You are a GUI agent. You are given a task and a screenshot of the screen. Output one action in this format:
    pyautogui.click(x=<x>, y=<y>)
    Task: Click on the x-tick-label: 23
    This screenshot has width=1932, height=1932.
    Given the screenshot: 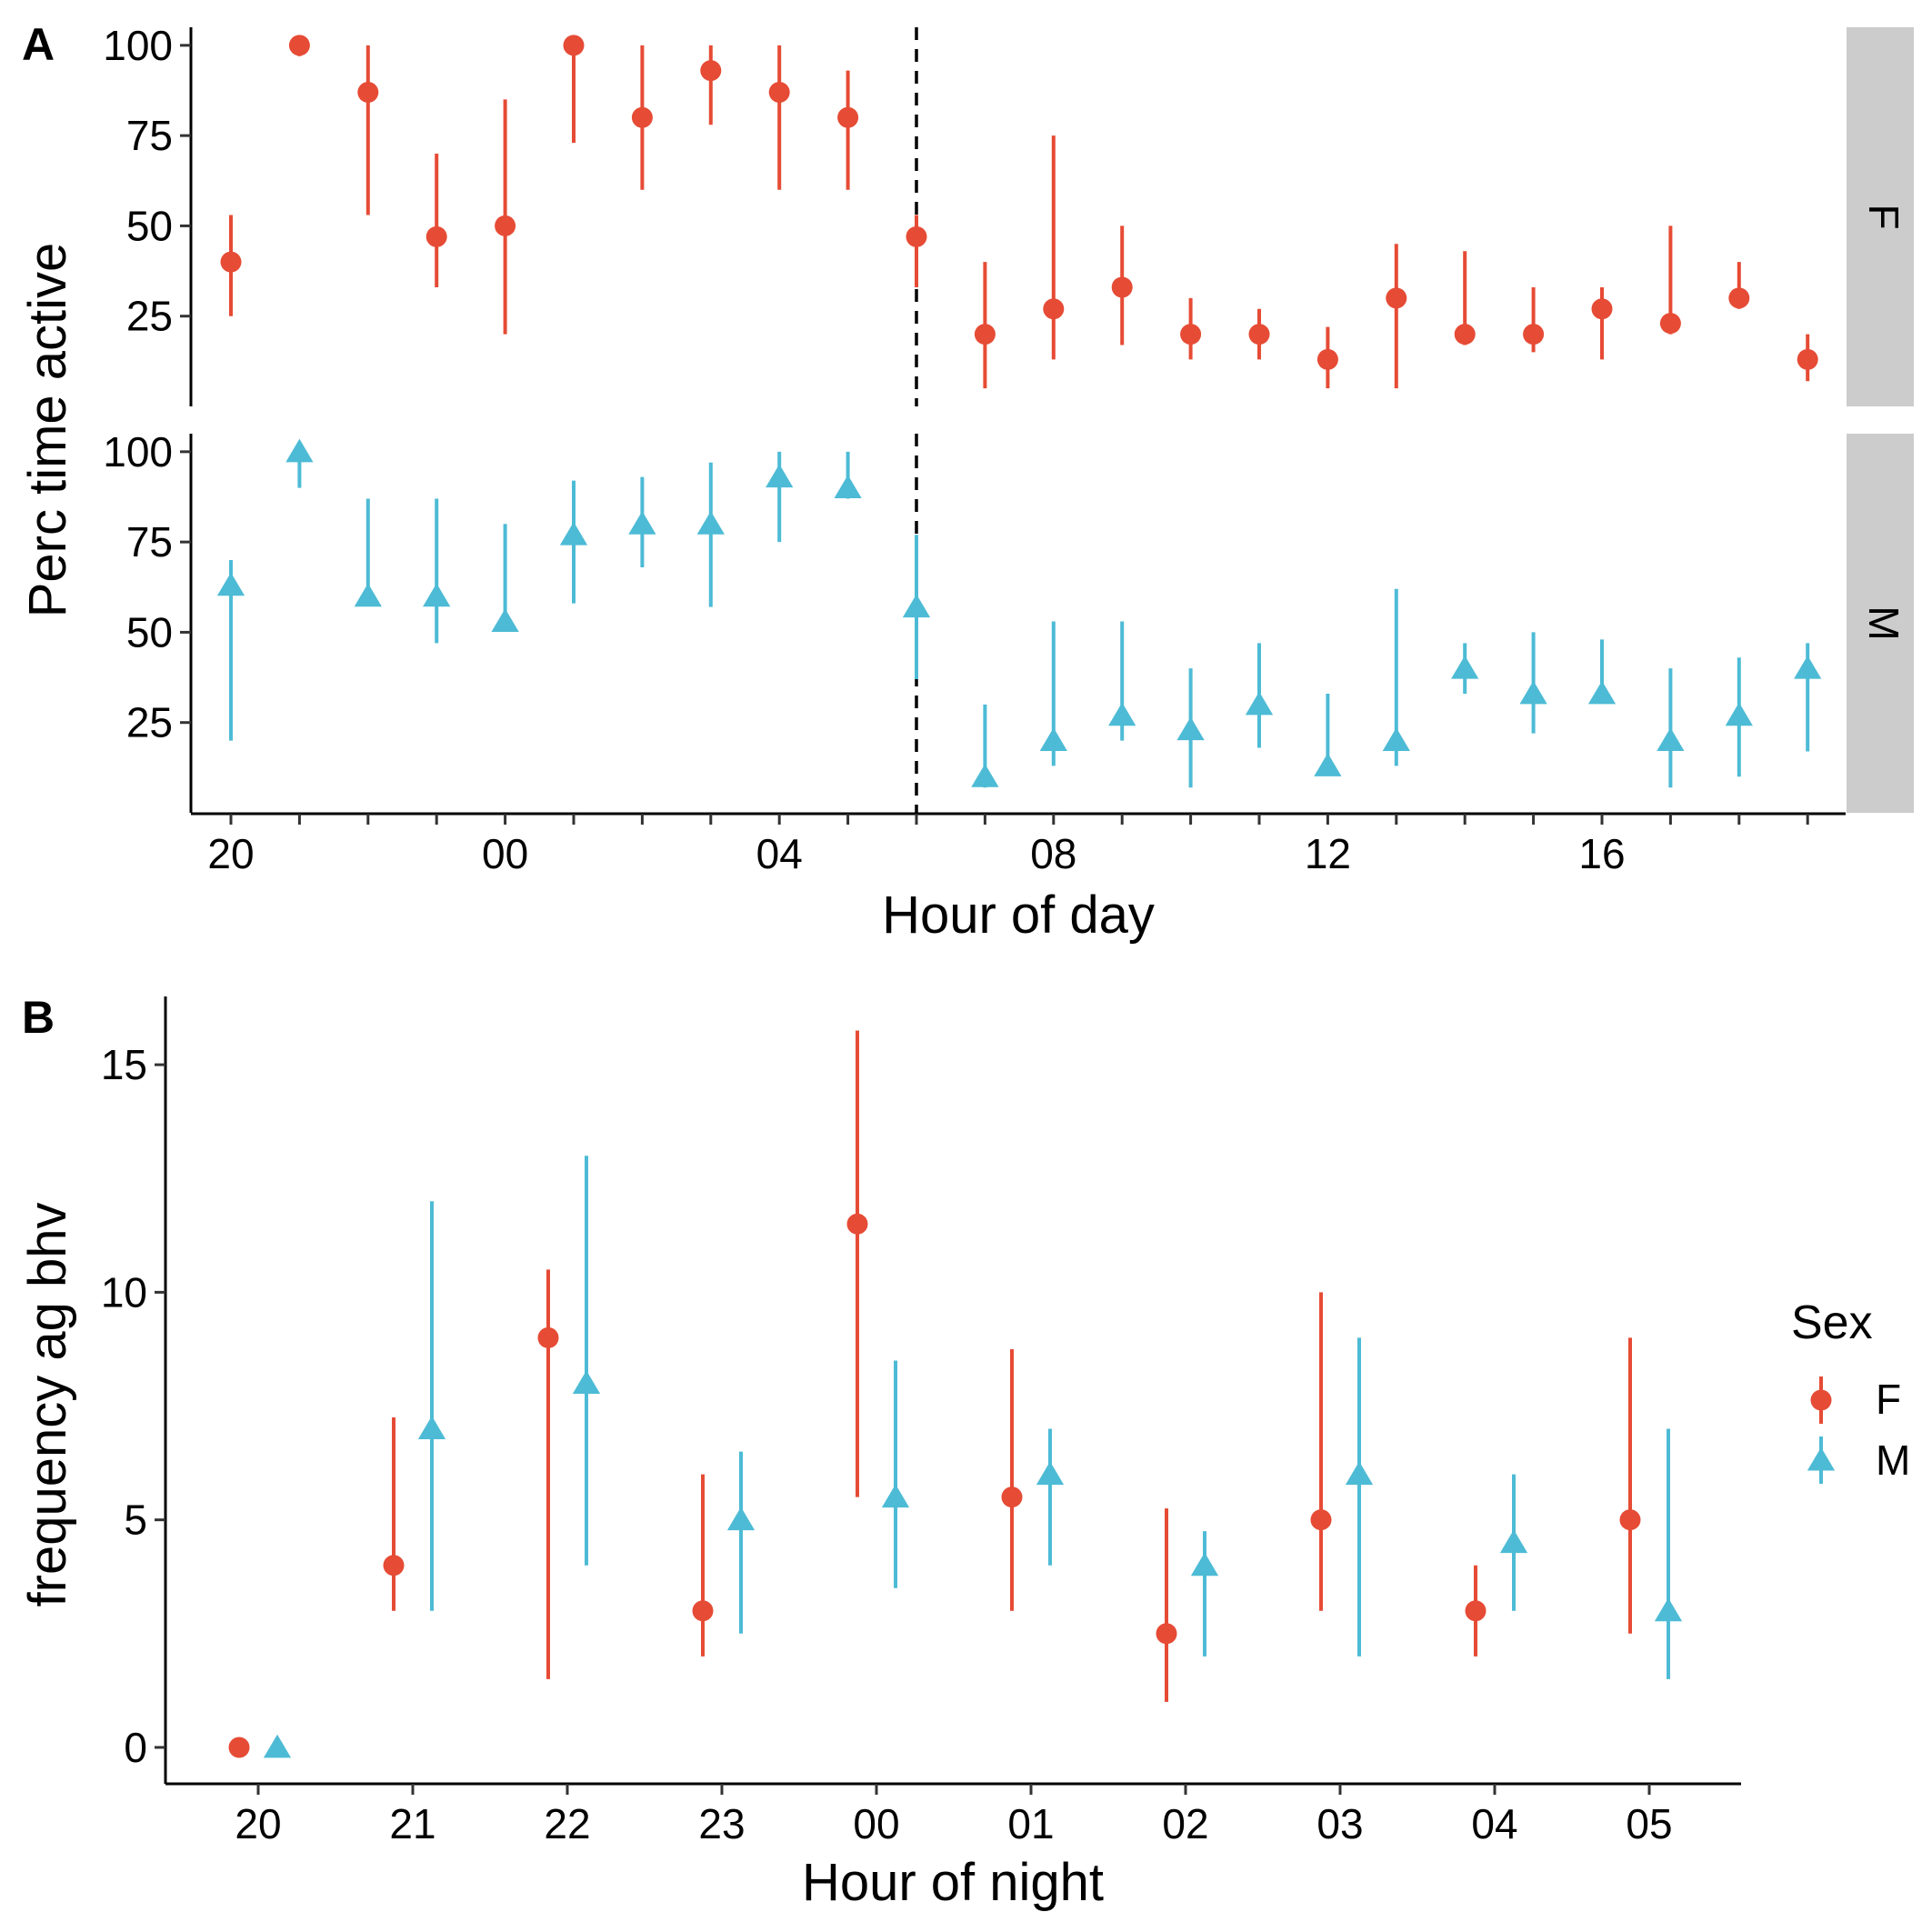 What is the action you would take?
    pyautogui.click(x=721, y=1823)
    